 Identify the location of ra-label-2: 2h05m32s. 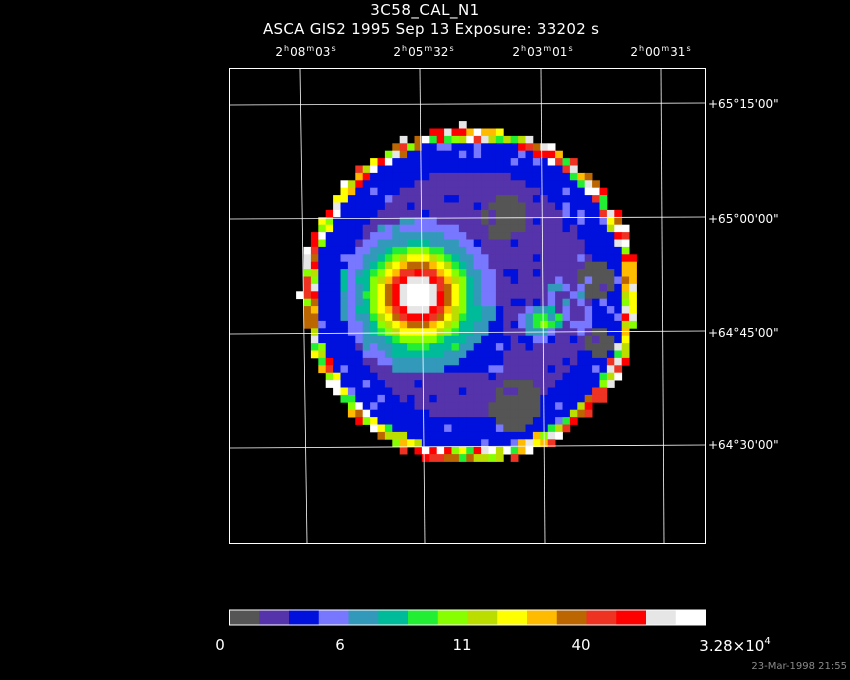
(423, 51).